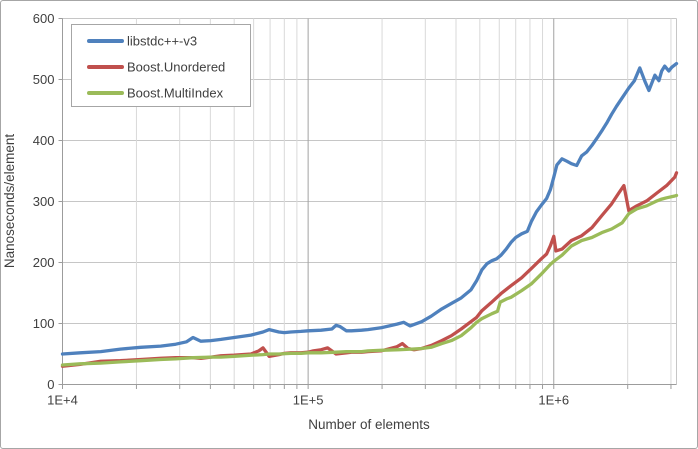 This screenshot has width=698, height=449. What do you see at coordinates (50, 384) in the screenshot?
I see `y-tick-label: 0` at bounding box center [50, 384].